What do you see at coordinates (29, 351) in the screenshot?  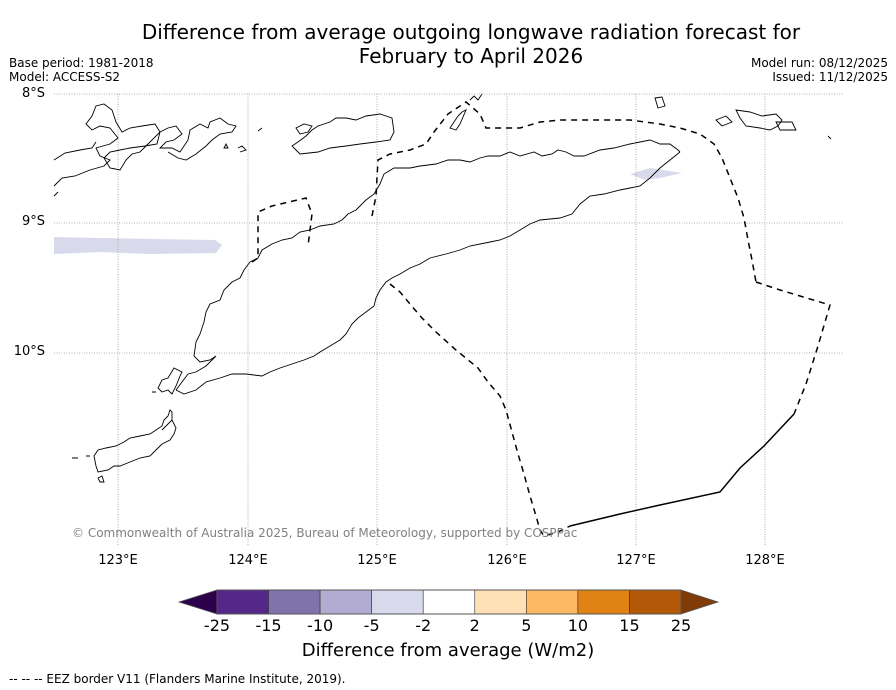 I see `lat-label-10s: 10°S` at bounding box center [29, 351].